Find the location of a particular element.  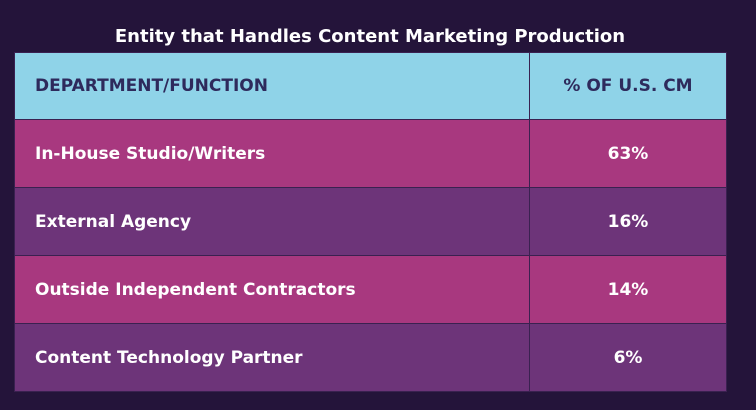

function-cell: Content Technology Partner is located at coordinates (272, 357).